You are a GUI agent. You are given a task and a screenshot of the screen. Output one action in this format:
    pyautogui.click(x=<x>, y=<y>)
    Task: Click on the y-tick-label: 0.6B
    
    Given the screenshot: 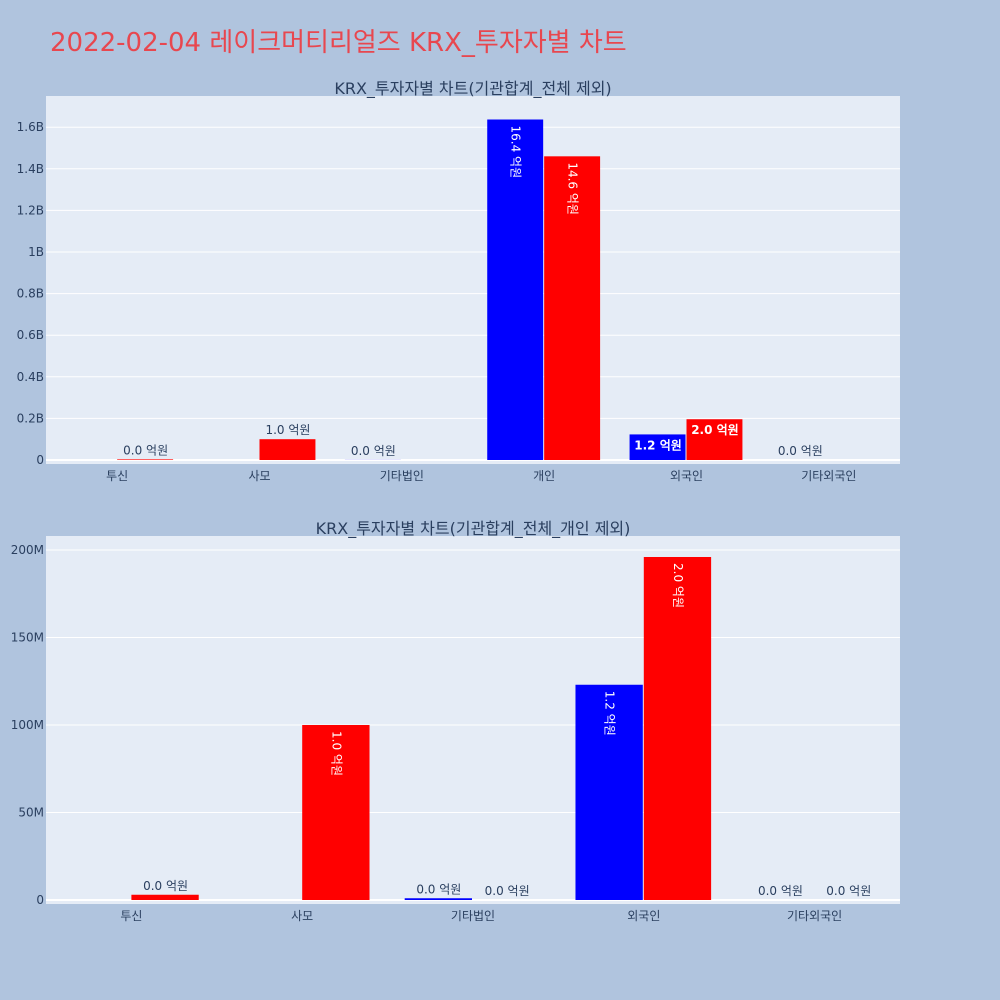 What is the action you would take?
    pyautogui.click(x=30, y=335)
    